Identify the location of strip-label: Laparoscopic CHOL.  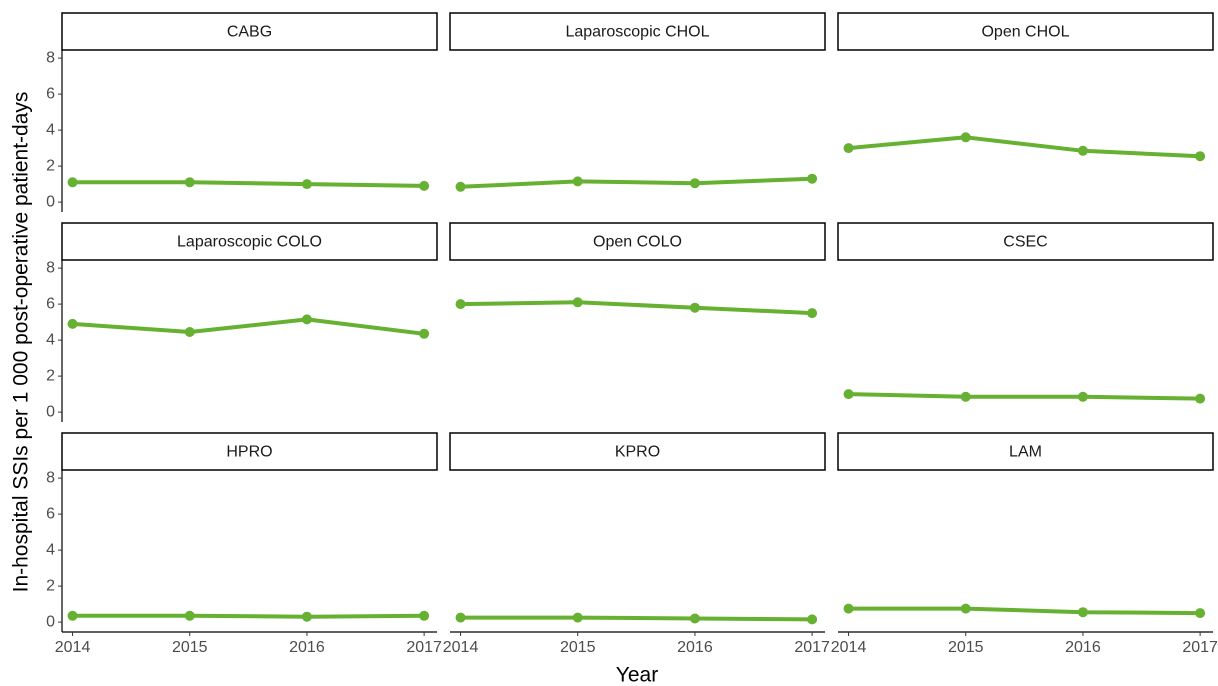
(637, 32).